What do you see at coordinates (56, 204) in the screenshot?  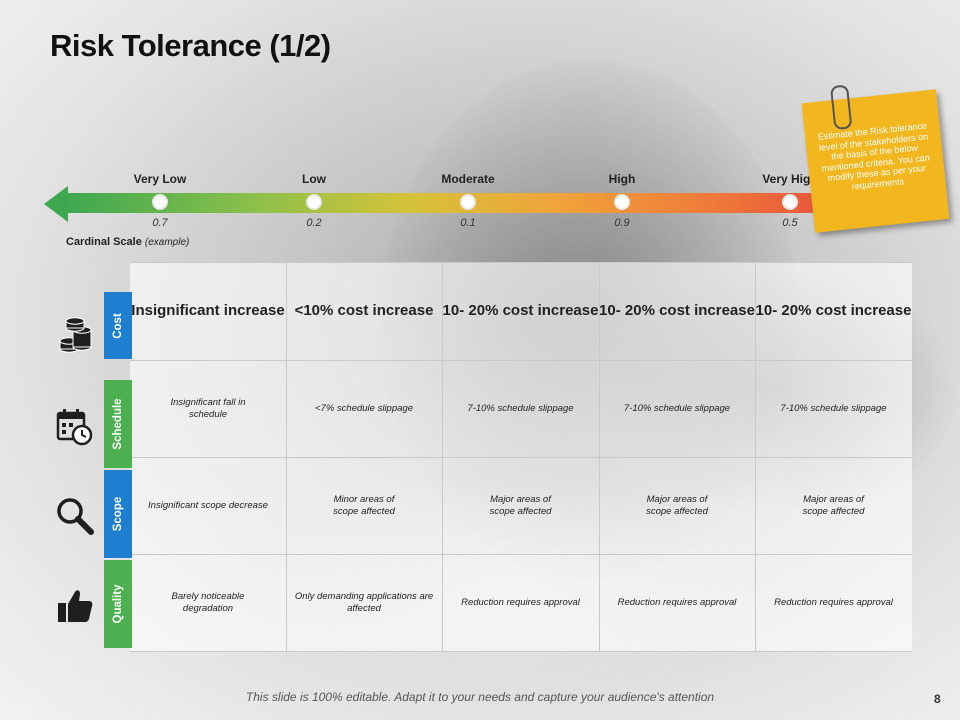 I see `scale-arrow-head` at bounding box center [56, 204].